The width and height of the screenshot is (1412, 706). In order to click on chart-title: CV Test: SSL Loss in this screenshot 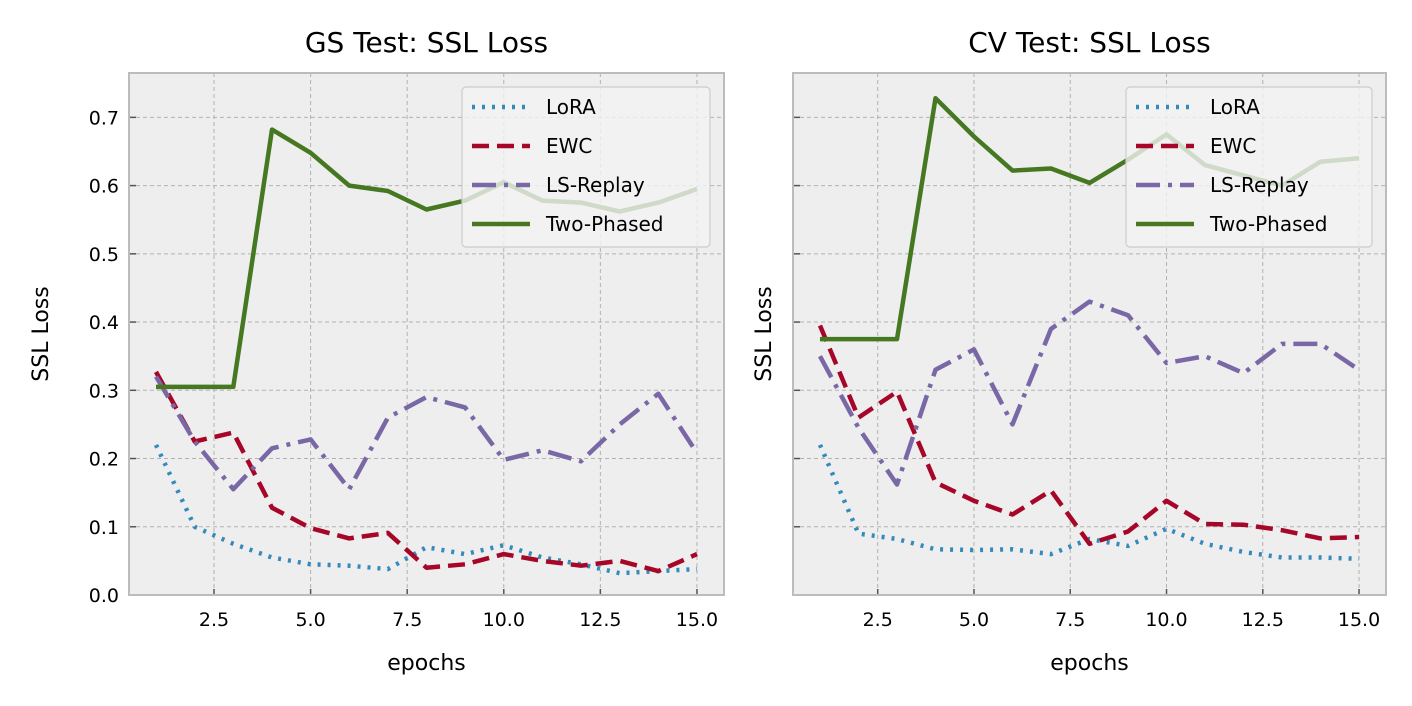, I will do `click(1089, 42)`.